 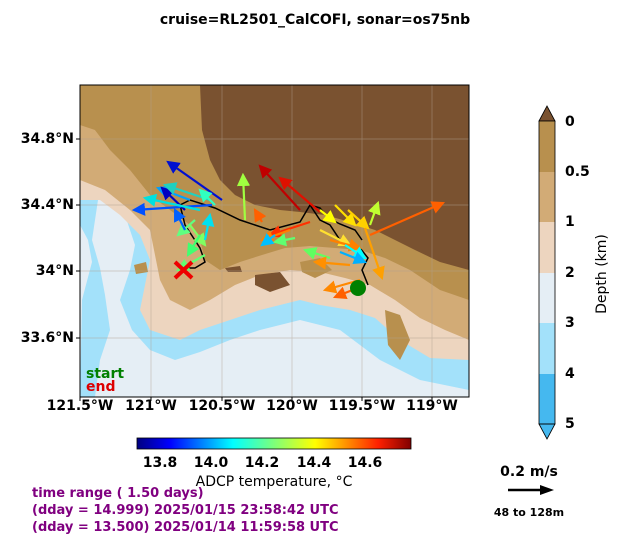 What do you see at coordinates (358, 288) in the screenshot?
I see `start-marker` at bounding box center [358, 288].